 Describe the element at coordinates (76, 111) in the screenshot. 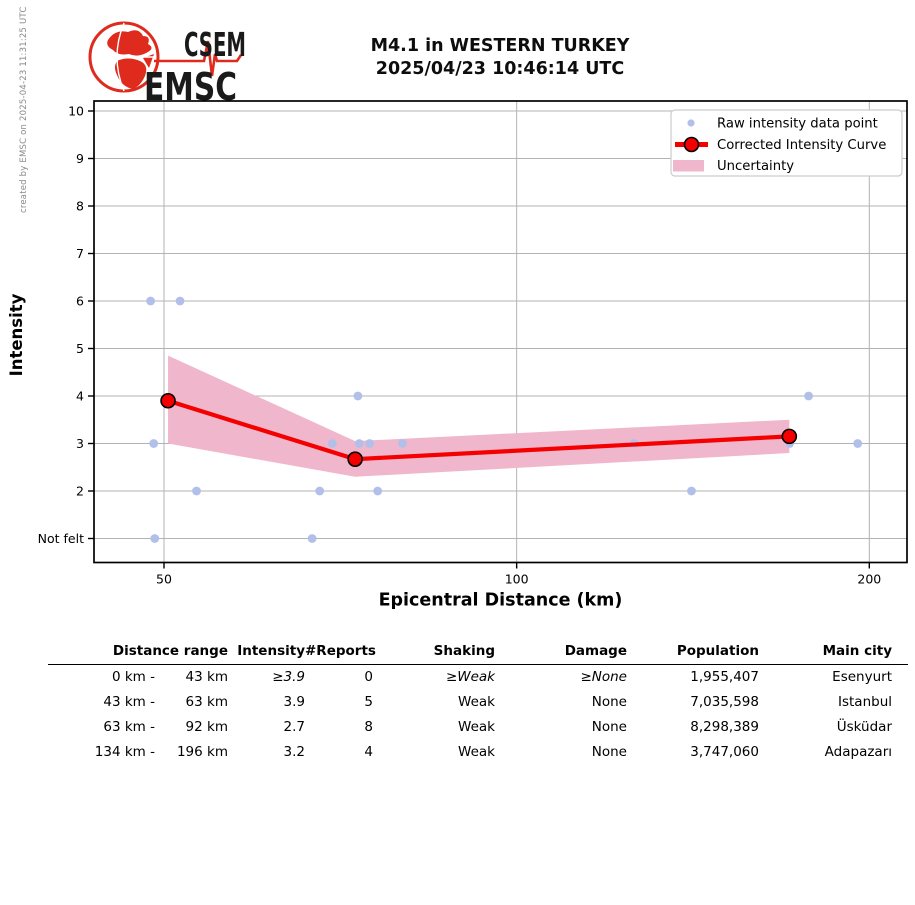

I see `y-tick-label: 10` at that location.